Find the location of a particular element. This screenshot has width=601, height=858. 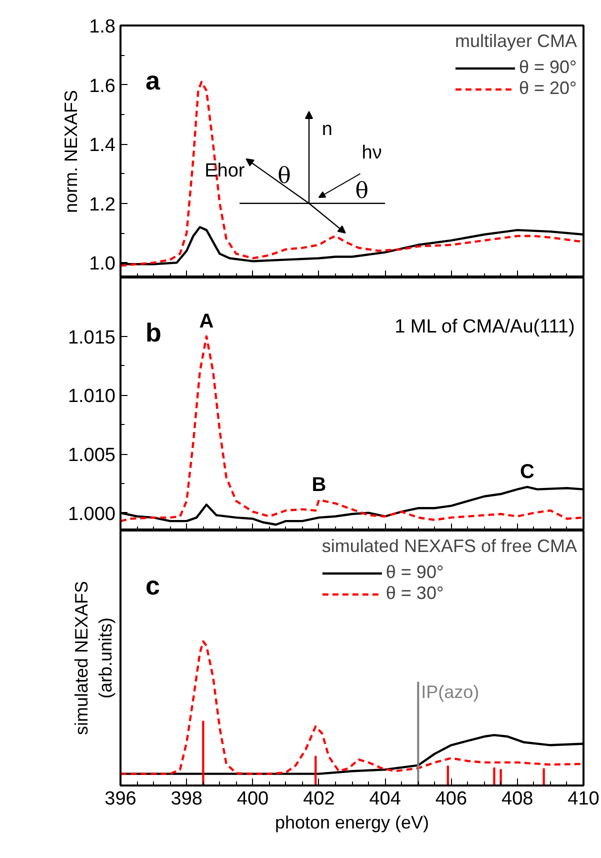

x-tick-label: 398 is located at coordinates (186, 799).